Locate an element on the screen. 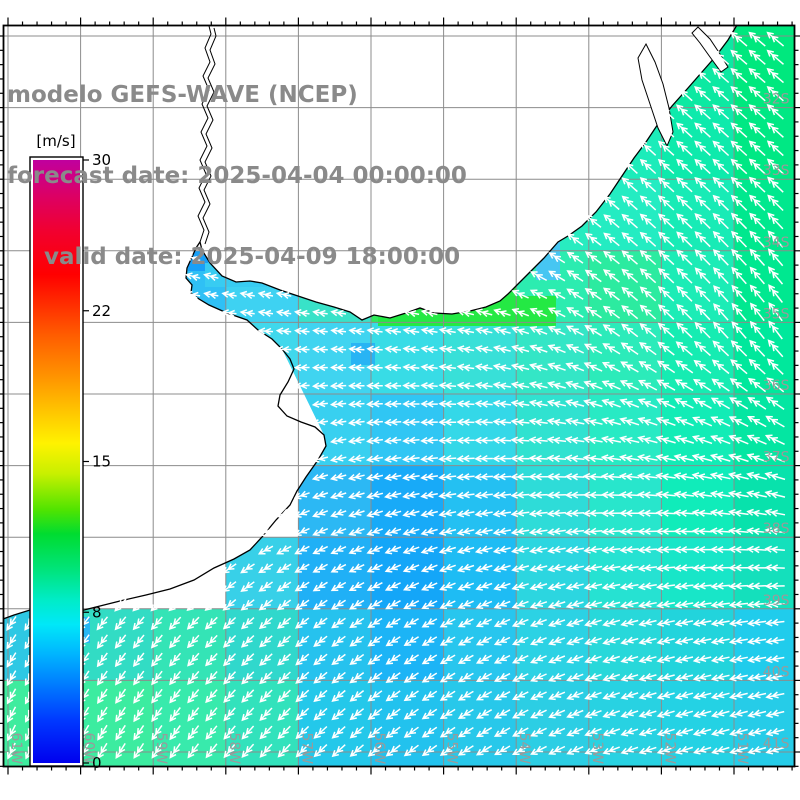 This screenshot has height=800, width=800. field-cell is located at coordinates (407, 358).